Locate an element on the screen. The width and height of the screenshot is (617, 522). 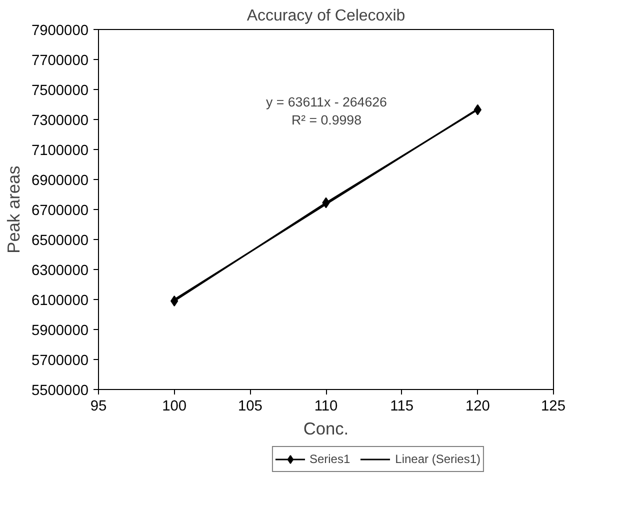
chart-title: Accuracy of Celecoxib is located at coordinates (326, 16).